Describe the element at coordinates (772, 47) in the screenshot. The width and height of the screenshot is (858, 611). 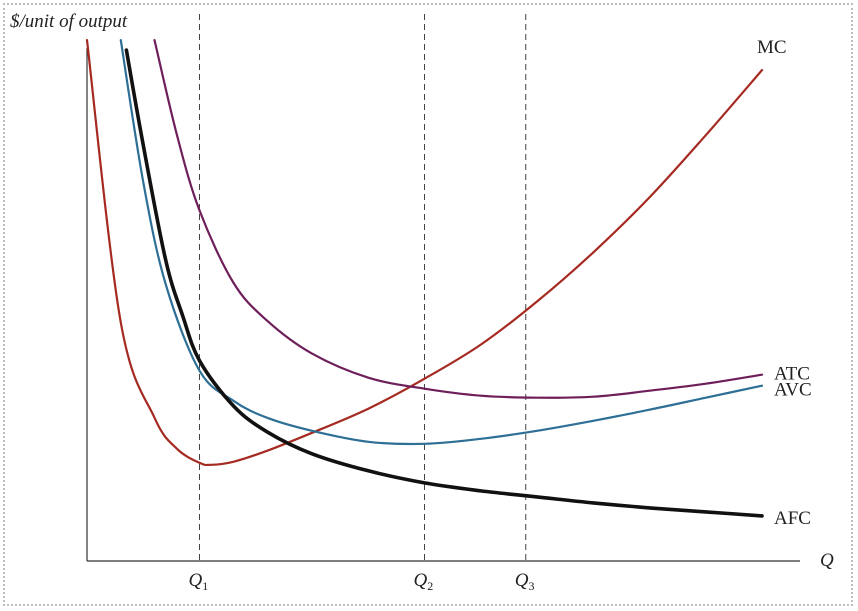
I see `mc-label: MC` at that location.